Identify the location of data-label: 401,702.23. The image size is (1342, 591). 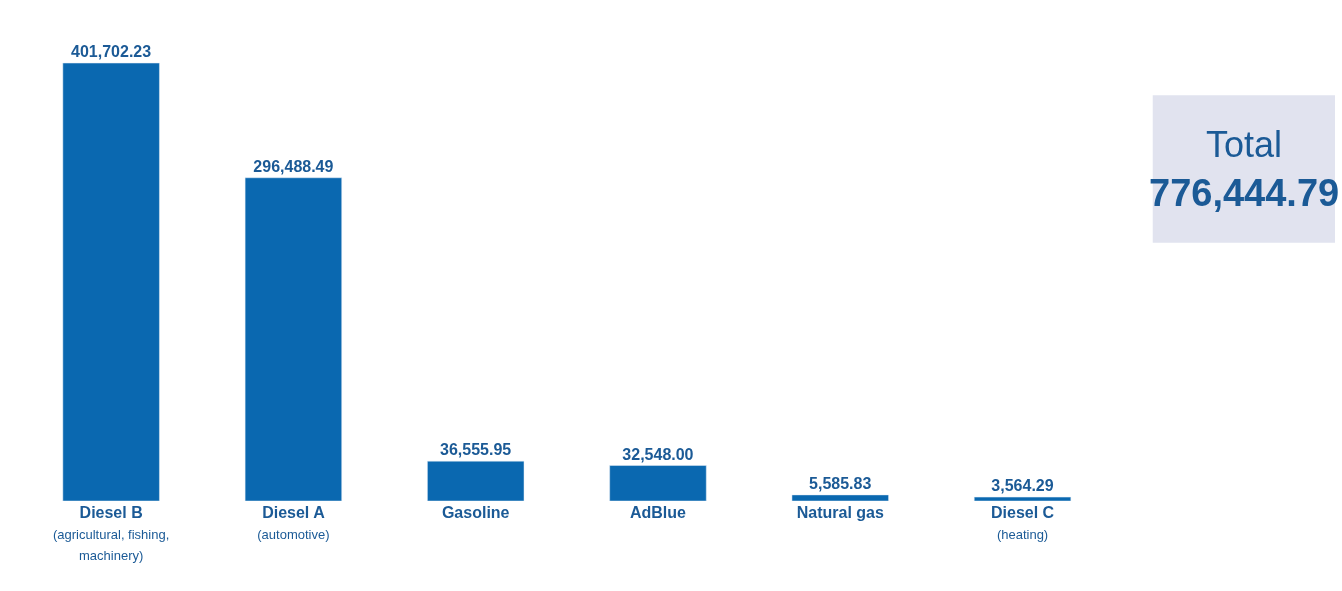
(111, 52).